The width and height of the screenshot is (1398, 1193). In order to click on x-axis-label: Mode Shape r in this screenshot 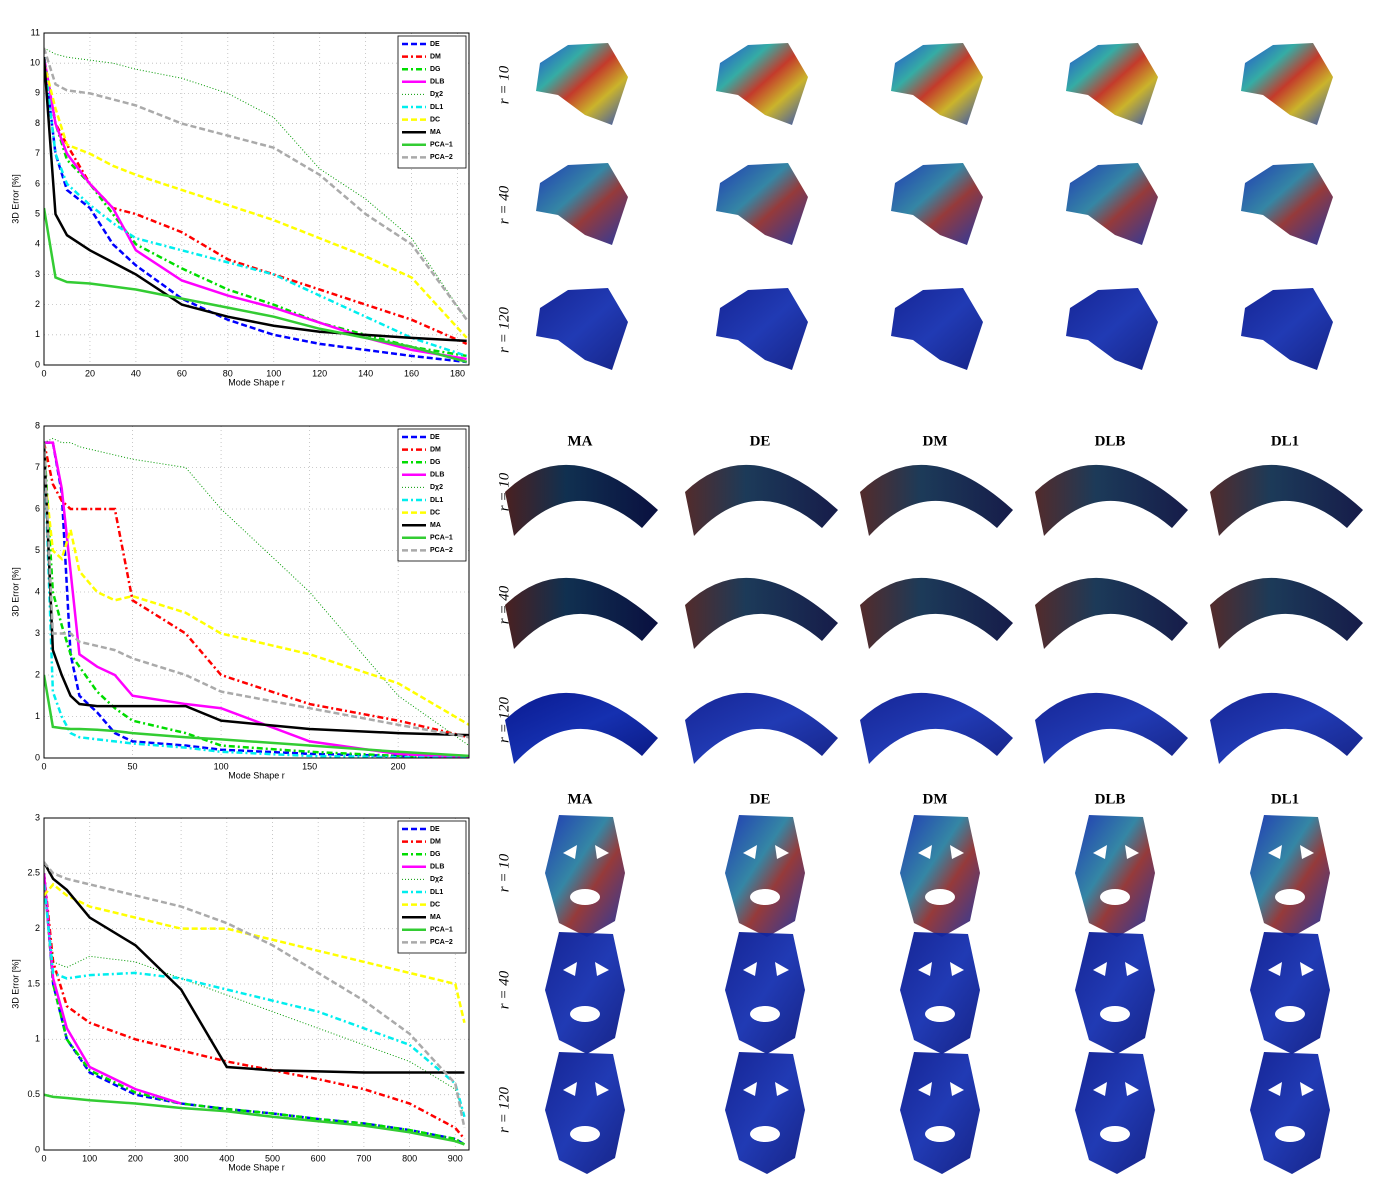, I will do `click(256, 1167)`.